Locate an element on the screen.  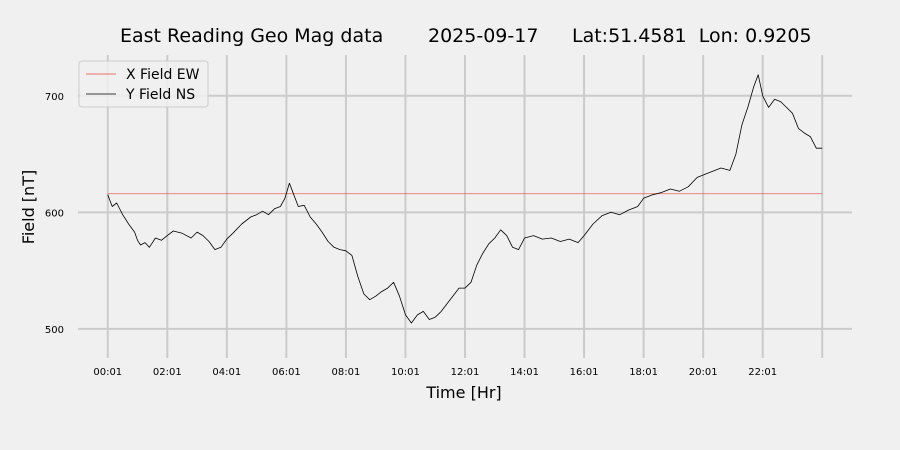
x-tick-label: 02:01 is located at coordinates (167, 372).